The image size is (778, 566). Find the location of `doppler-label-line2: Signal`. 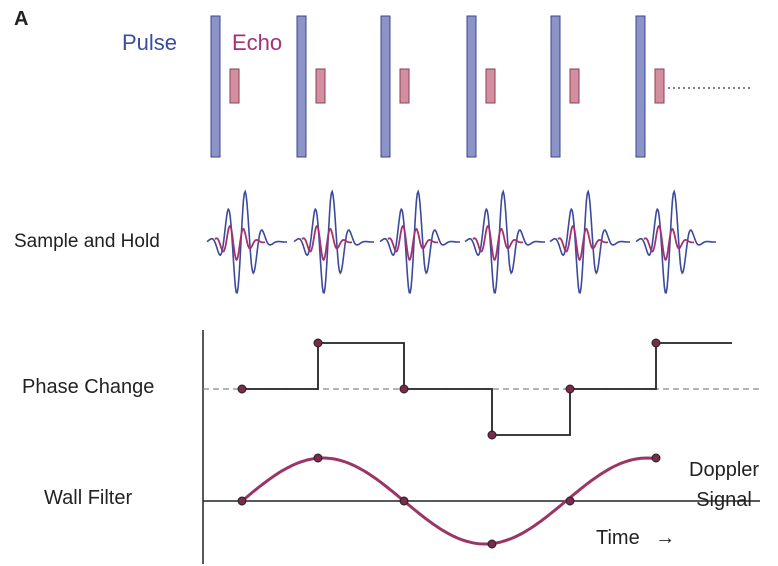

doppler-label-line2: Signal is located at coordinates (724, 500).